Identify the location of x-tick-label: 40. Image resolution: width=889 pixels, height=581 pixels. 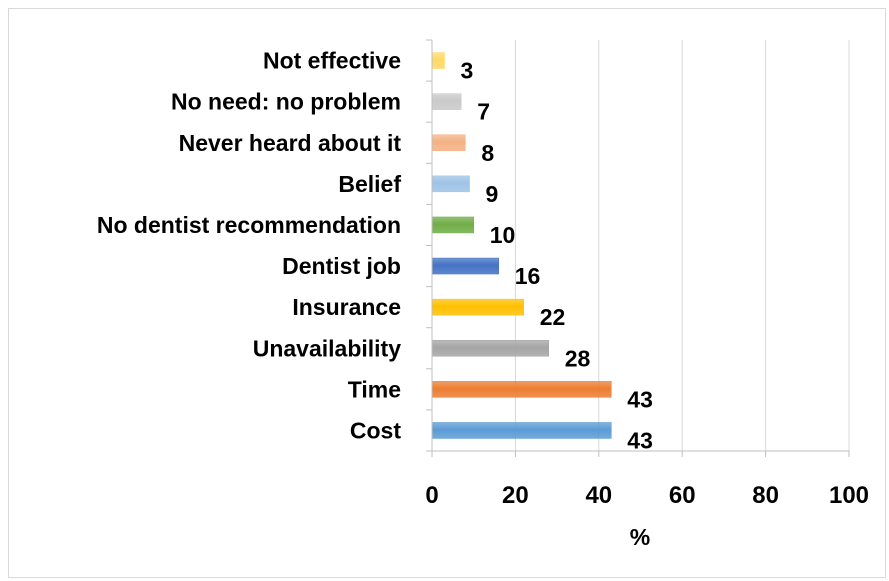
(598, 495).